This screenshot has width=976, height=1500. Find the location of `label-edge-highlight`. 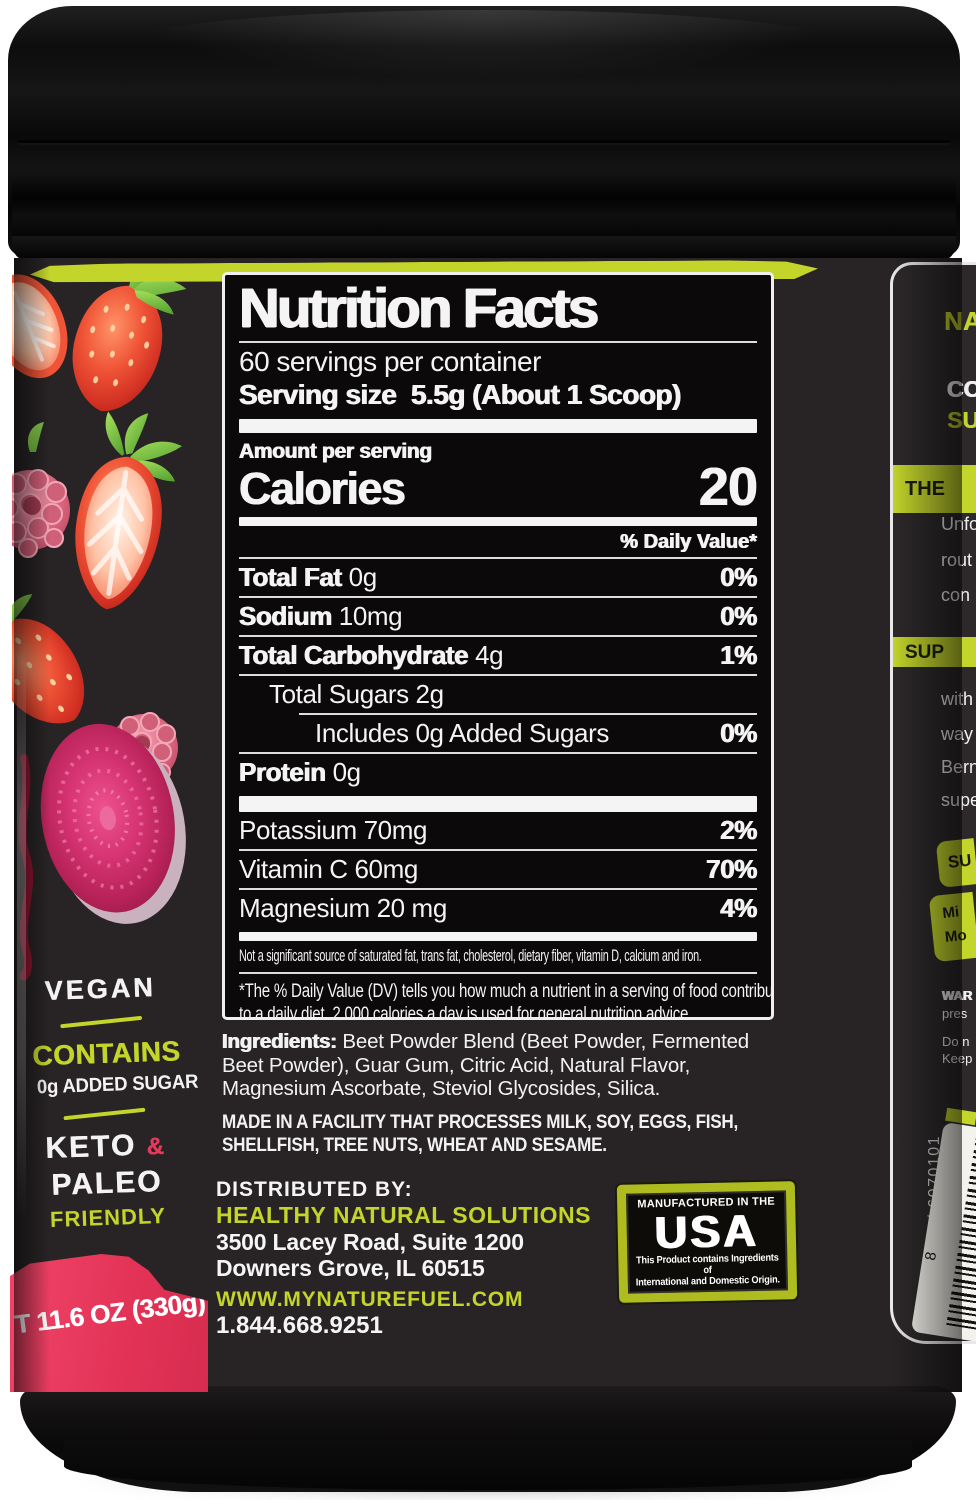

label-edge-highlight is located at coordinates (21, 930).